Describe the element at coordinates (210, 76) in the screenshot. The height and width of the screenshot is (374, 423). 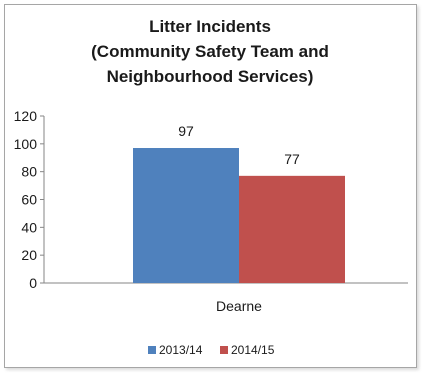
I see `chart-title-line-3: Neighbourhood Services)` at that location.